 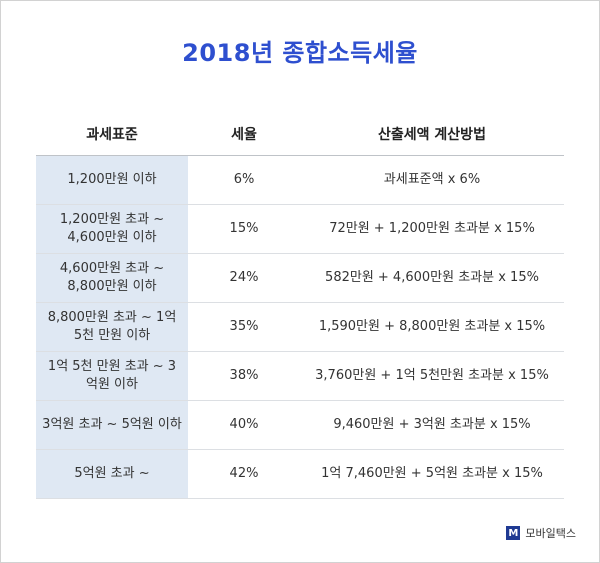 I want to click on header-method: 산출세액 계산방법, so click(x=432, y=134).